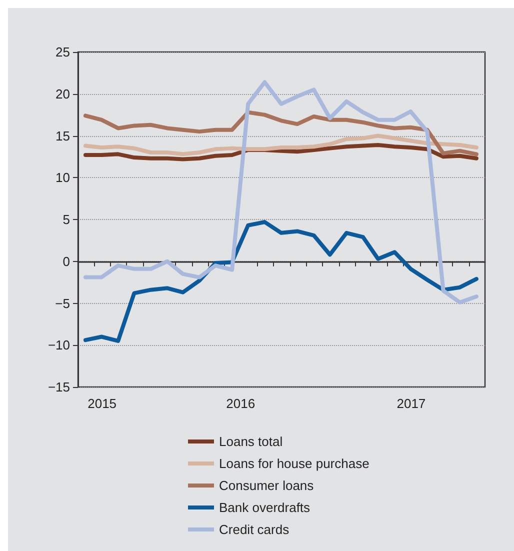 The height and width of the screenshot is (551, 514). I want to click on y-tick-label: −10, so click(59, 345).